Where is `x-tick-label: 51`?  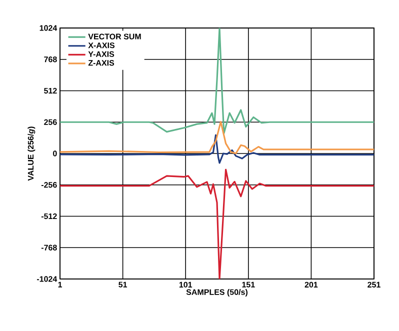 x-tick-label: 51 is located at coordinates (123, 285).